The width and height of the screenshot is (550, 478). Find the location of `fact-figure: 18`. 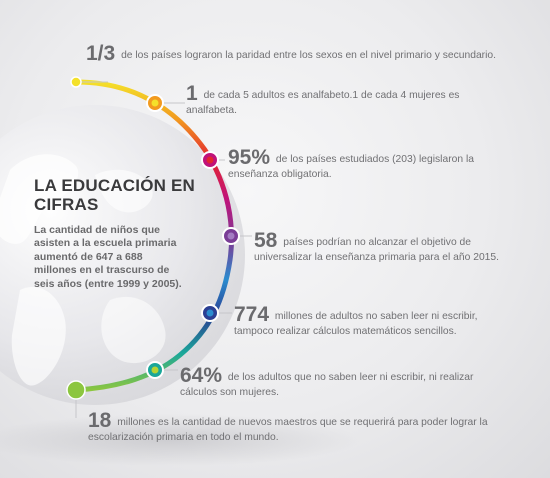

fact-figure: 18 is located at coordinates (100, 420).